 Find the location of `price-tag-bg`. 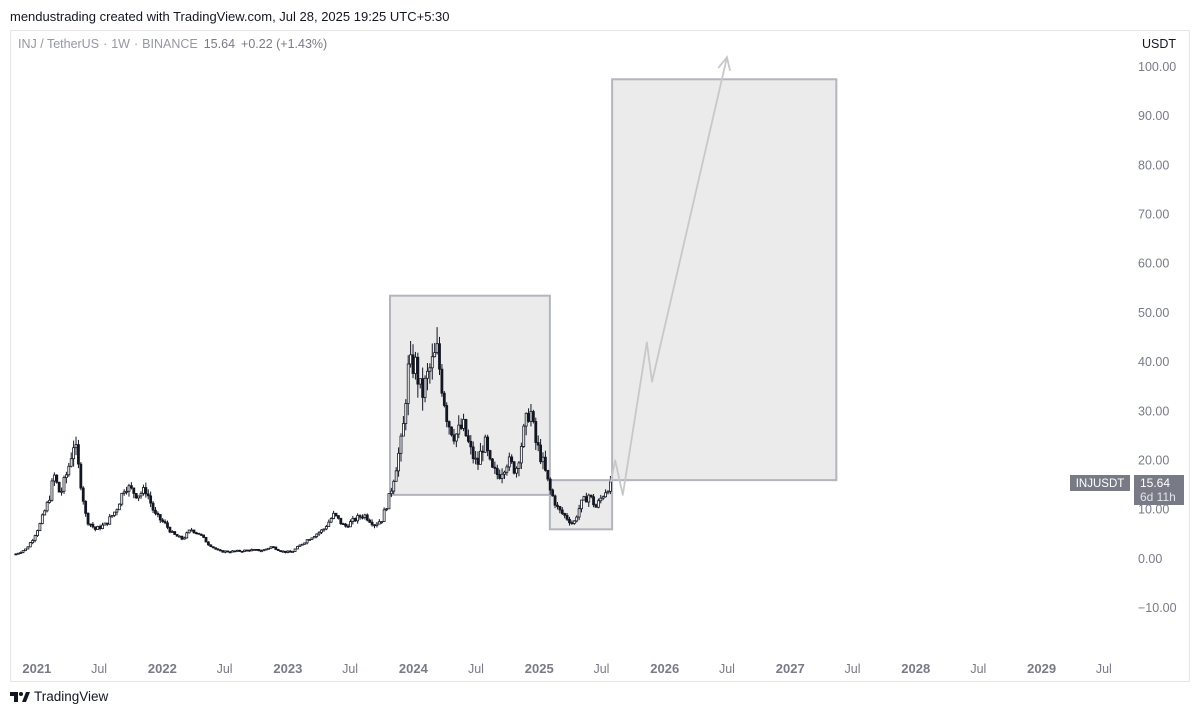

price-tag-bg is located at coordinates (1159, 490).